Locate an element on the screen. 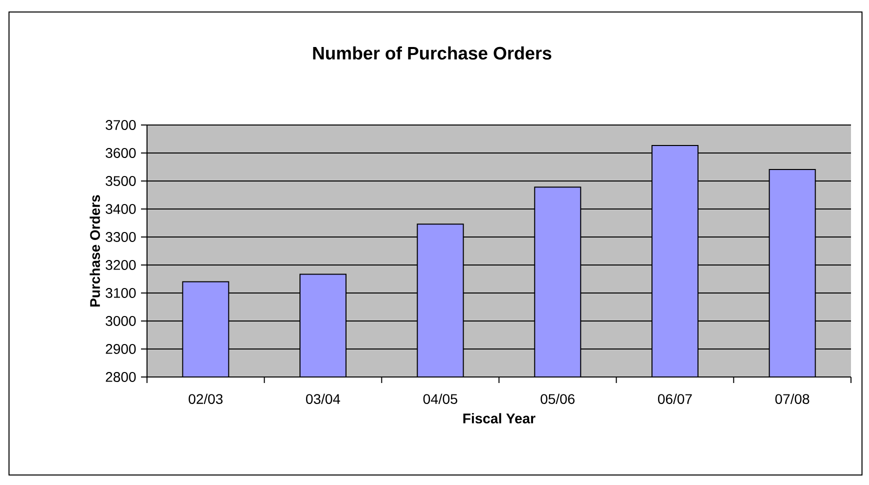 The height and width of the screenshot is (485, 869). x-tick-label: 05/06 is located at coordinates (557, 399).